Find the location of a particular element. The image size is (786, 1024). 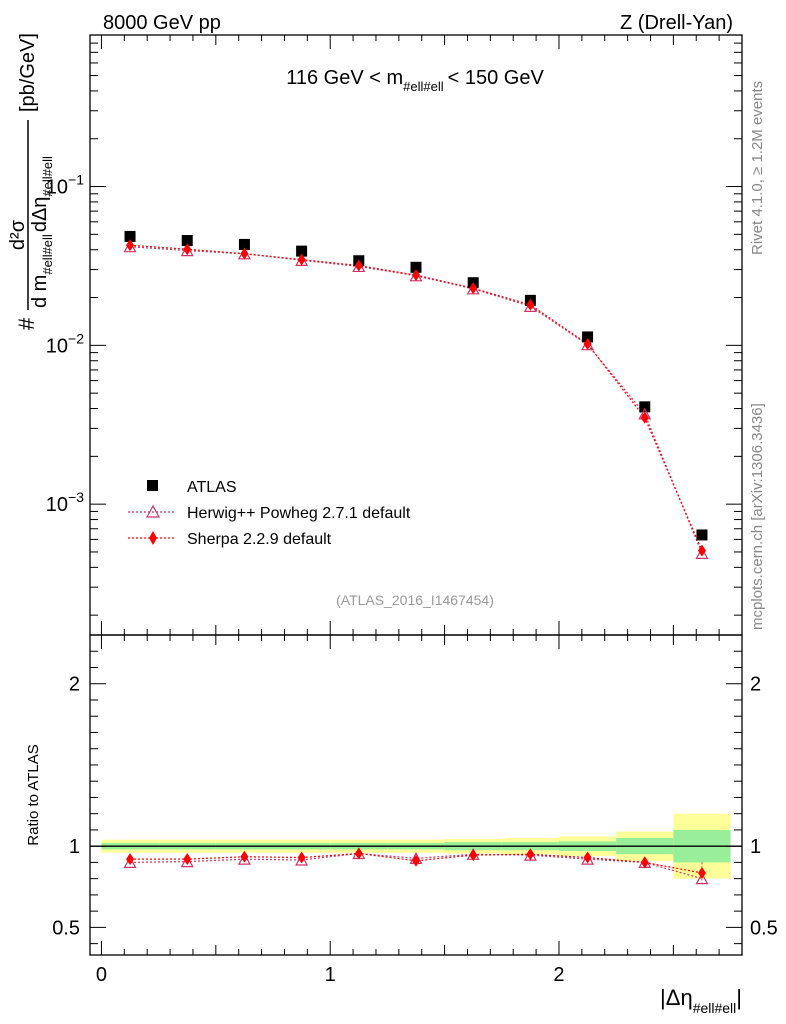

ylabel-den-a-sub: #ell#ell is located at coordinates (47, 254).